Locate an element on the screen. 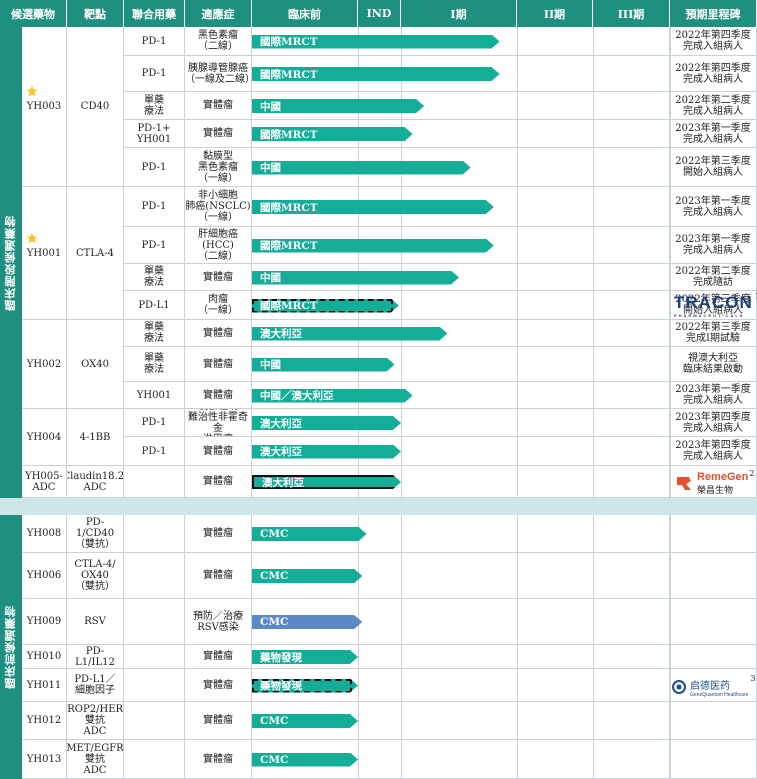  partner-sub: GeneQuantum Healthcare is located at coordinates (719, 694).